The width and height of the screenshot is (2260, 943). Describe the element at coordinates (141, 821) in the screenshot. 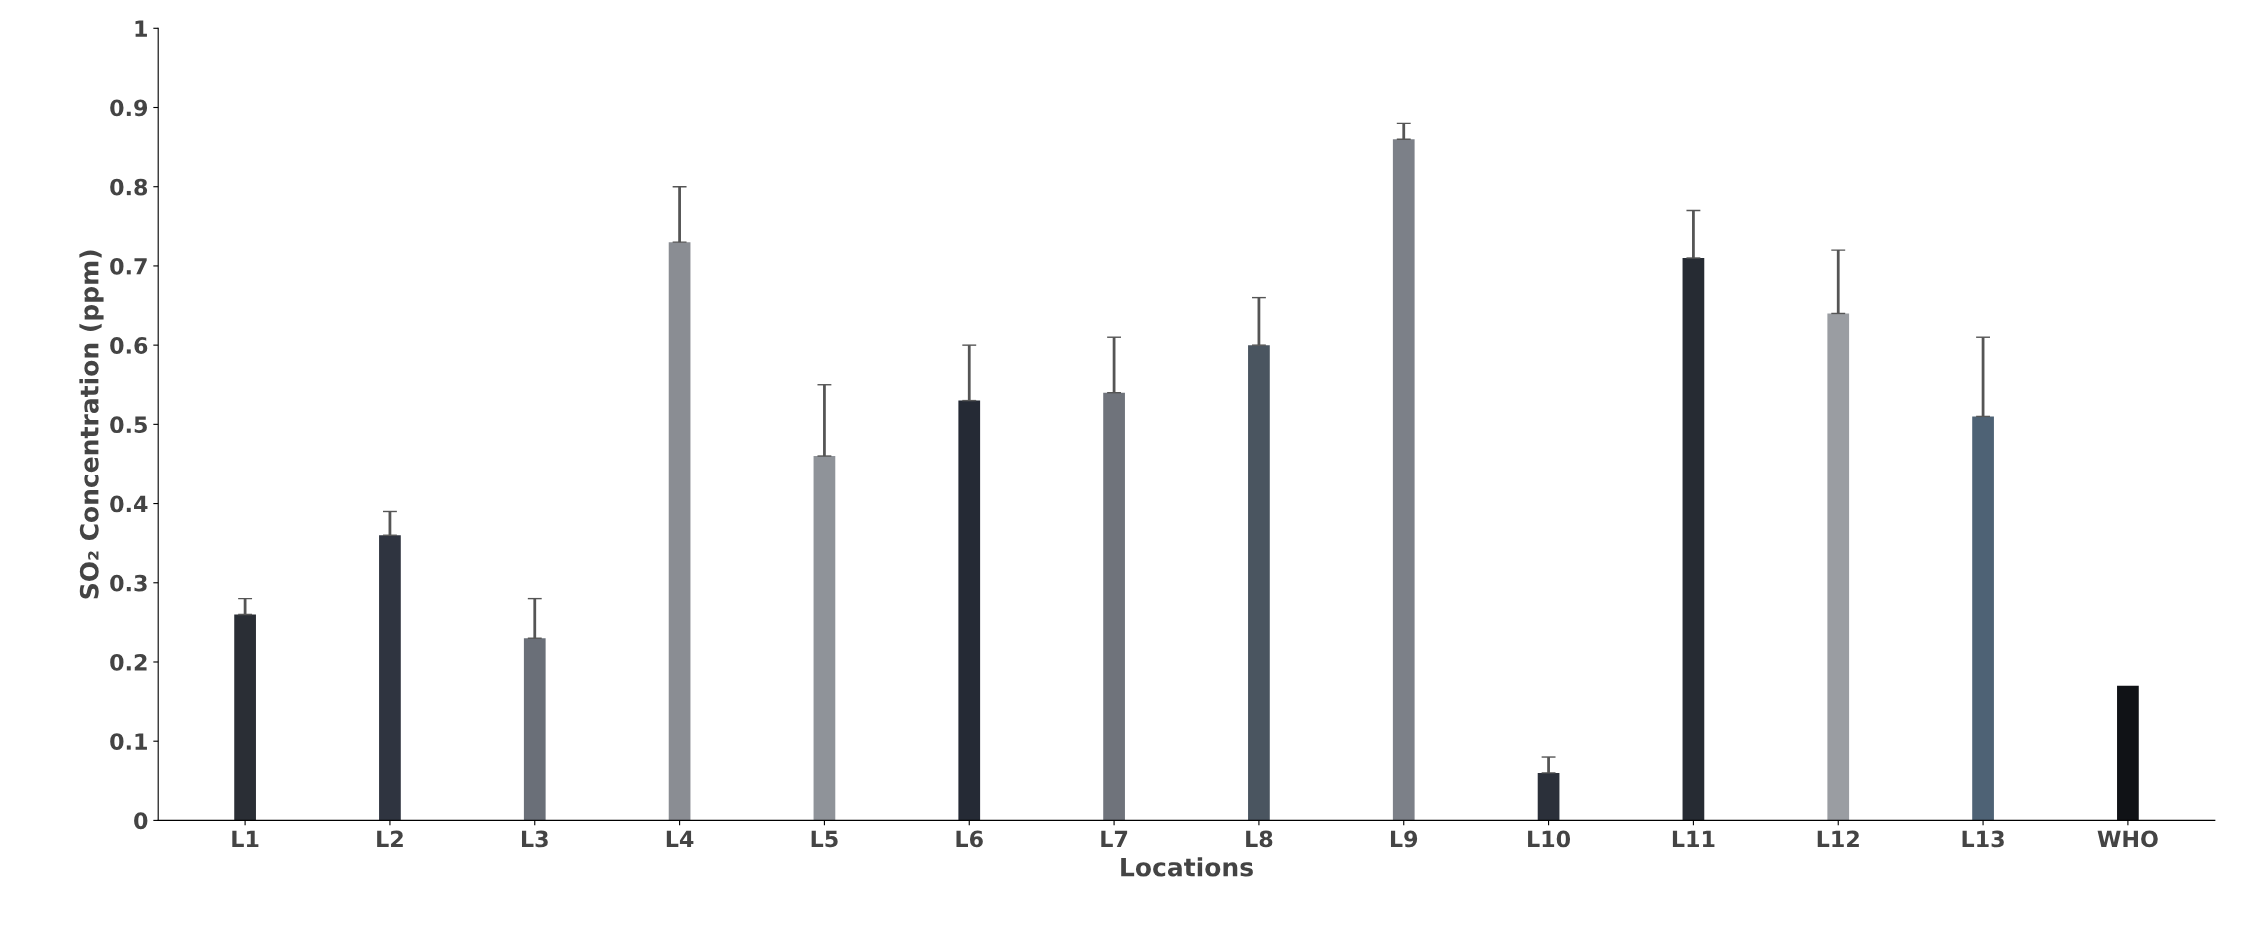

I see `y-tick-label: 0` at that location.